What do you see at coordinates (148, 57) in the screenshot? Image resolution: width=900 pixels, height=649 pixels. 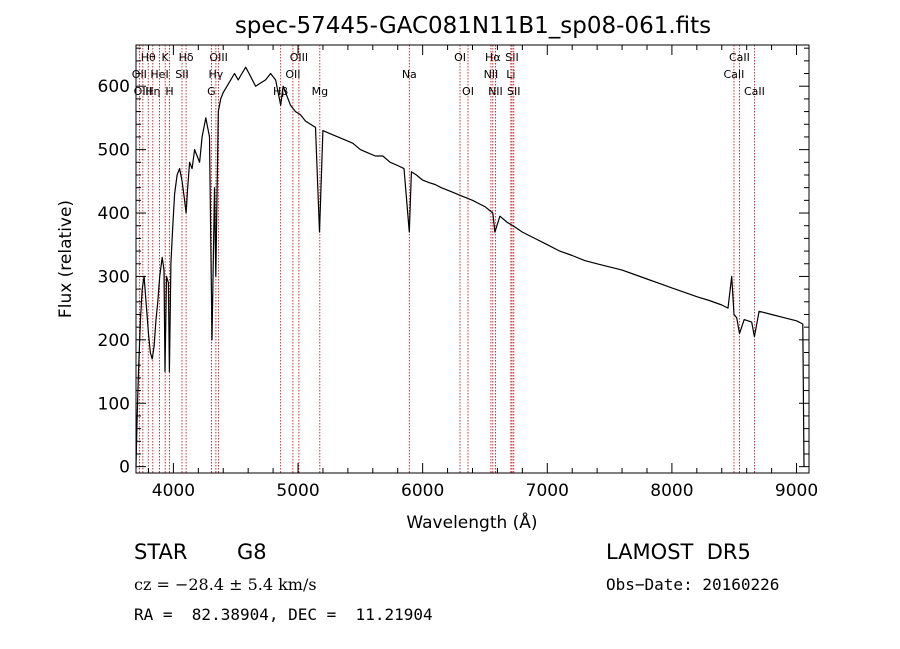 I see `line-label: Hθ` at bounding box center [148, 57].